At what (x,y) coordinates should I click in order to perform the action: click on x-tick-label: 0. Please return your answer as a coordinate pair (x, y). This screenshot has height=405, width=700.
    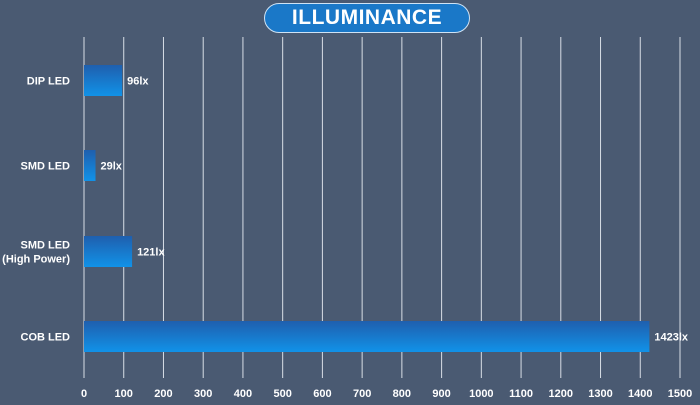
    Looking at the image, I should click on (84, 394).